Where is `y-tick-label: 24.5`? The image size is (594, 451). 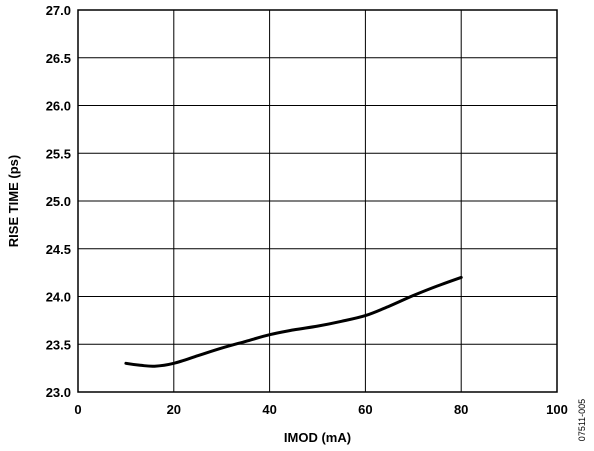
y-tick-label: 24.5 is located at coordinates (58, 249).